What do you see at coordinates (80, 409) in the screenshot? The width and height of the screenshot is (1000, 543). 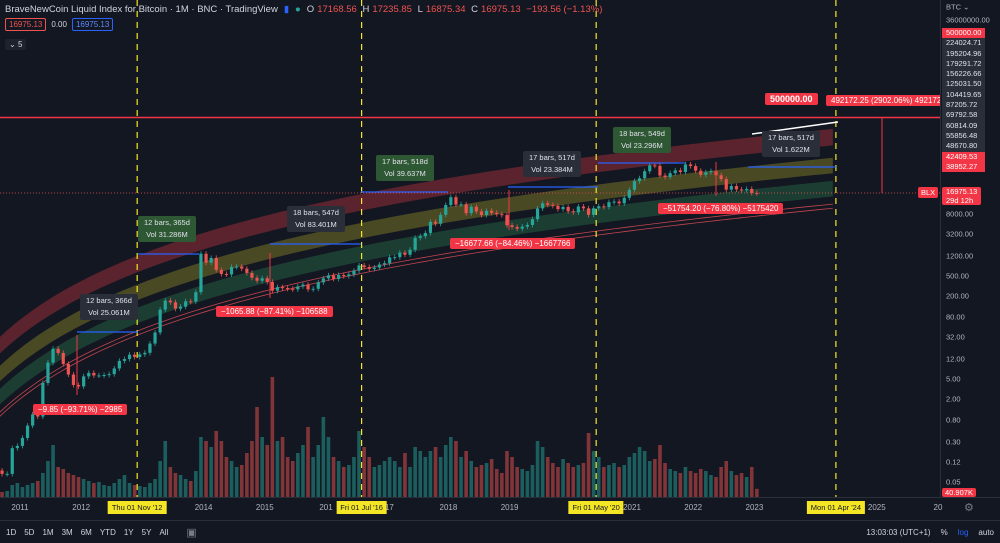 I see `drawdown-label: −9.85 (−93.71%) −2985` at bounding box center [80, 409].